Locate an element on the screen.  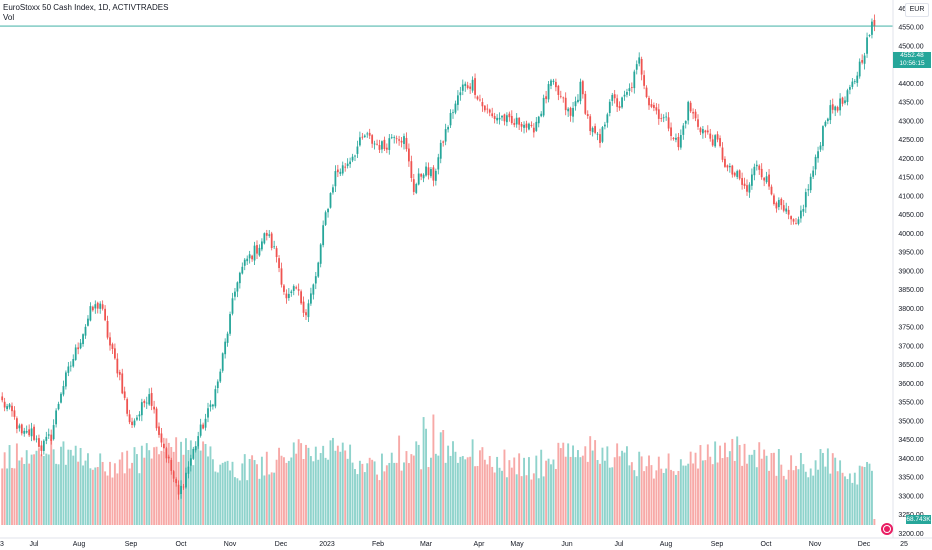
price-tick-label: 3400.00 is located at coordinates (910, 459).